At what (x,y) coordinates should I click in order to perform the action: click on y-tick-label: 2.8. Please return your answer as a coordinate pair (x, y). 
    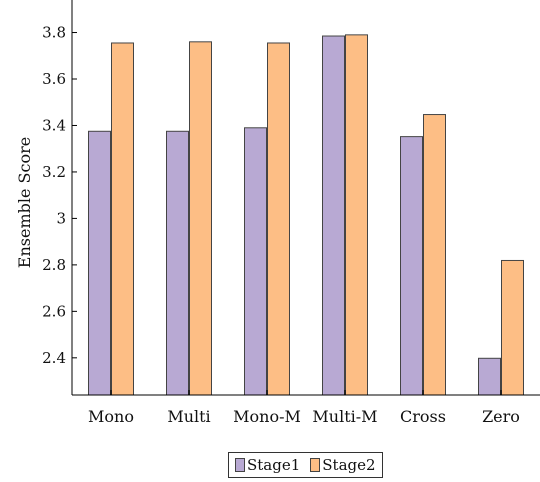
    Looking at the image, I should click on (54, 265).